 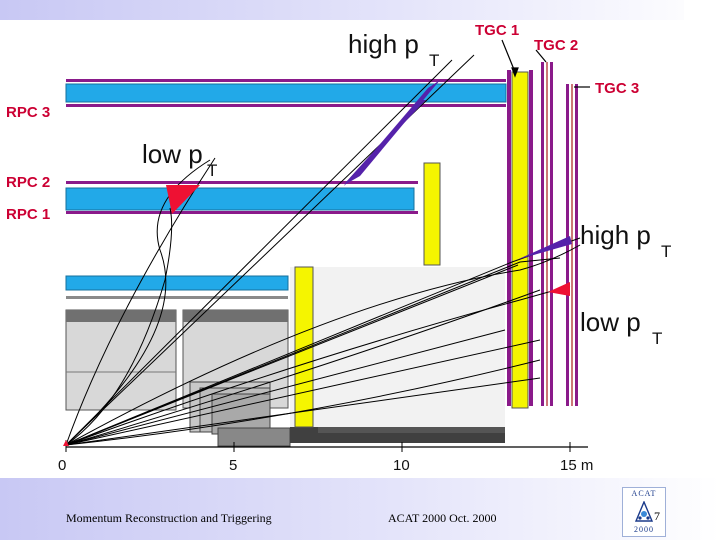 I want to click on tgc1-yellow, so click(x=520, y=240).